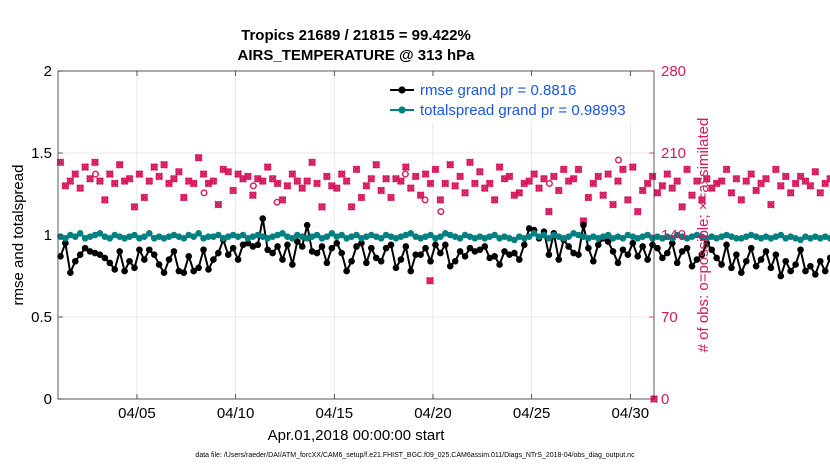 This screenshot has height=470, width=830. Describe the element at coordinates (532, 413) in the screenshot. I see `x-tick-label: 04/25` at that location.